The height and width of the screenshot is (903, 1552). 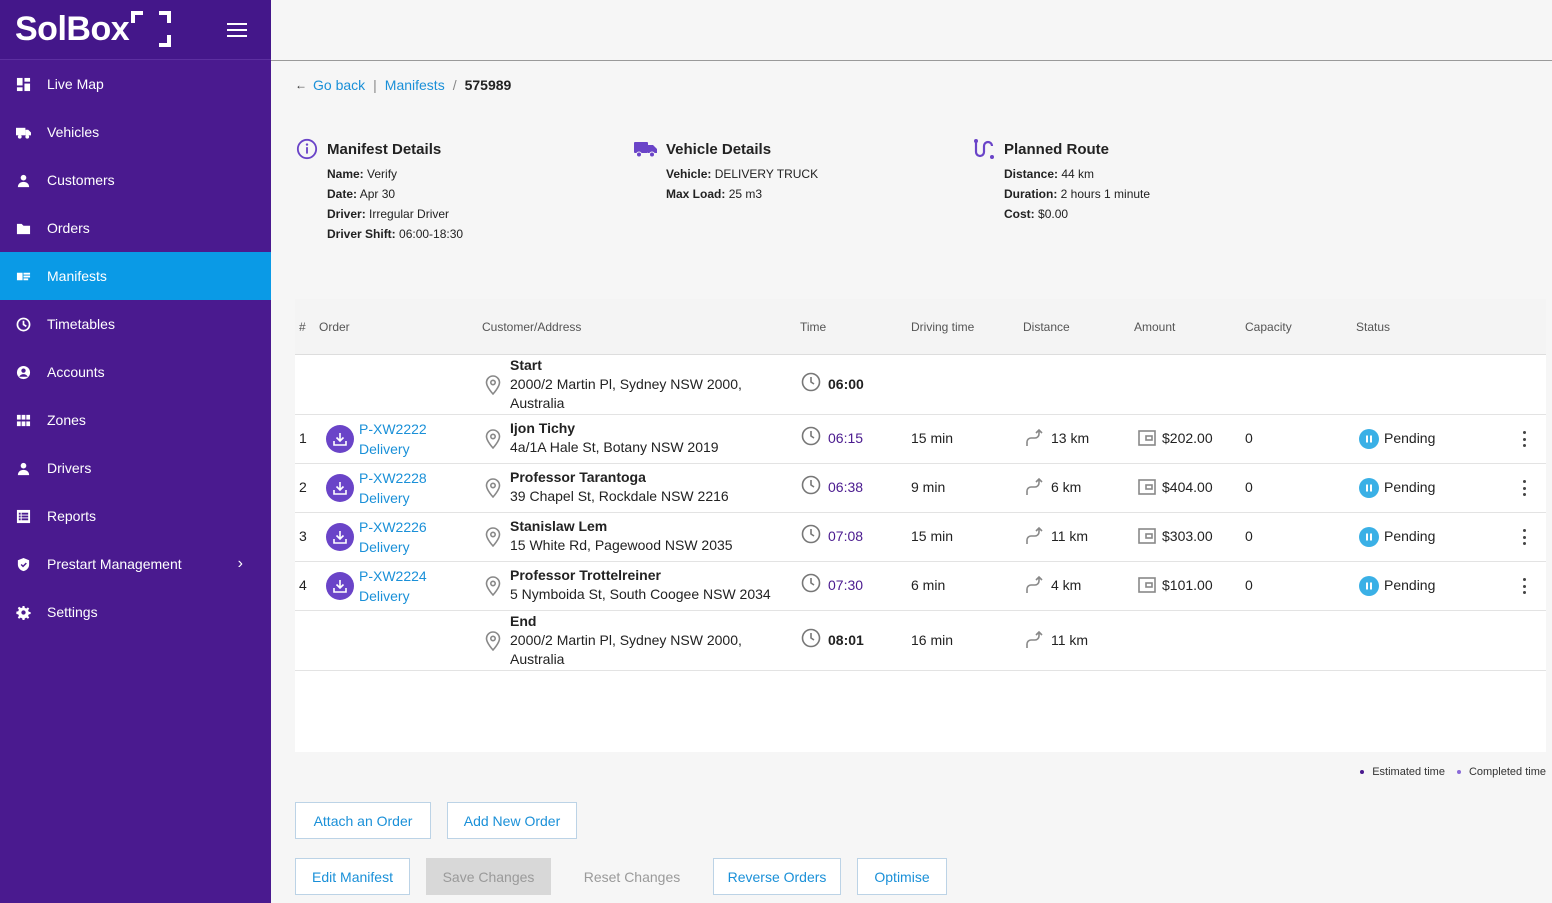 What do you see at coordinates (1070, 640) in the screenshot?
I see `end-distance: 11 km` at bounding box center [1070, 640].